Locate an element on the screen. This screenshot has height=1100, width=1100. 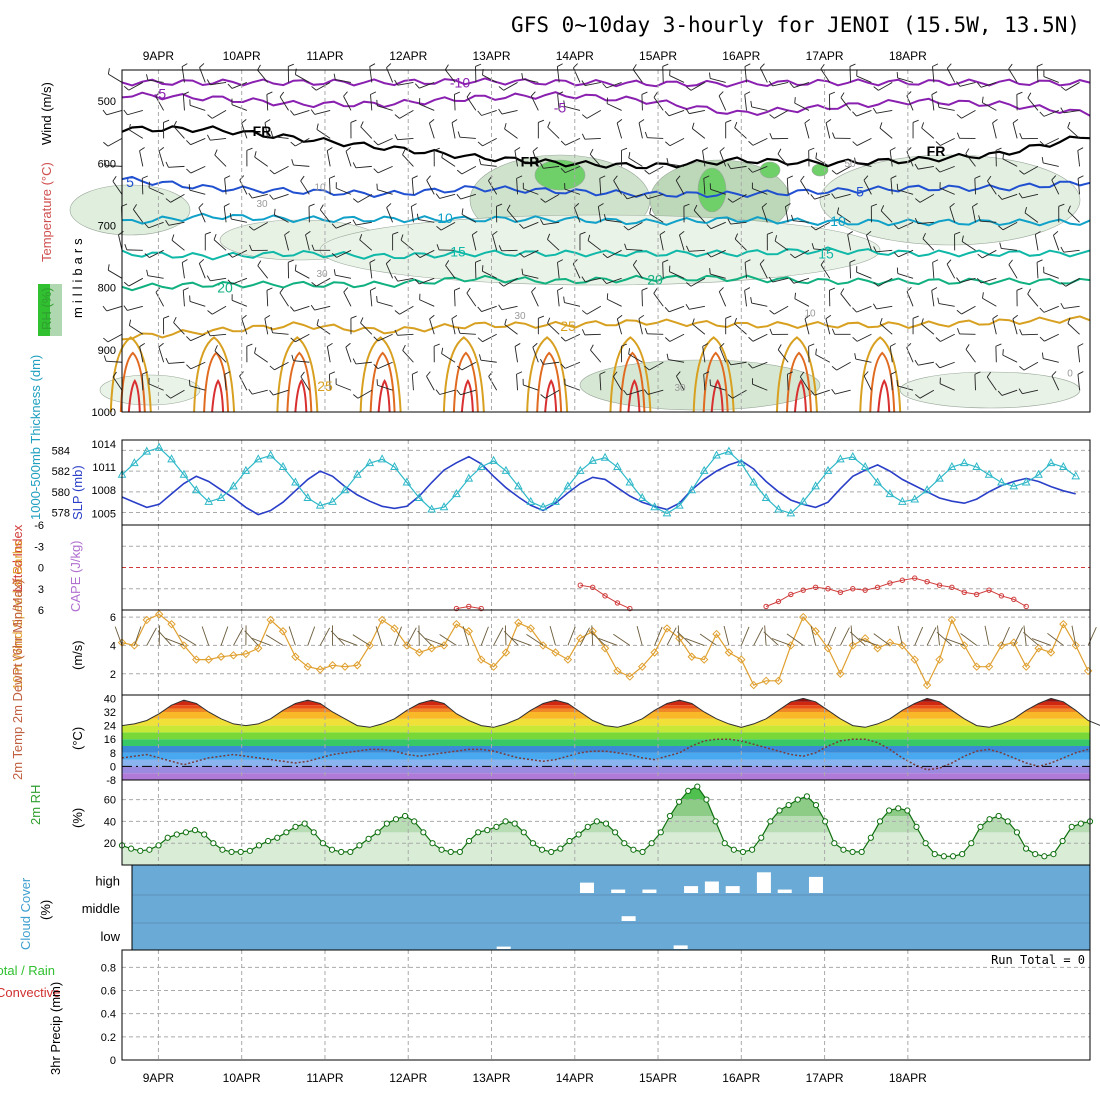
precip-tick-3: 0.2 is located at coordinates (108, 1038).